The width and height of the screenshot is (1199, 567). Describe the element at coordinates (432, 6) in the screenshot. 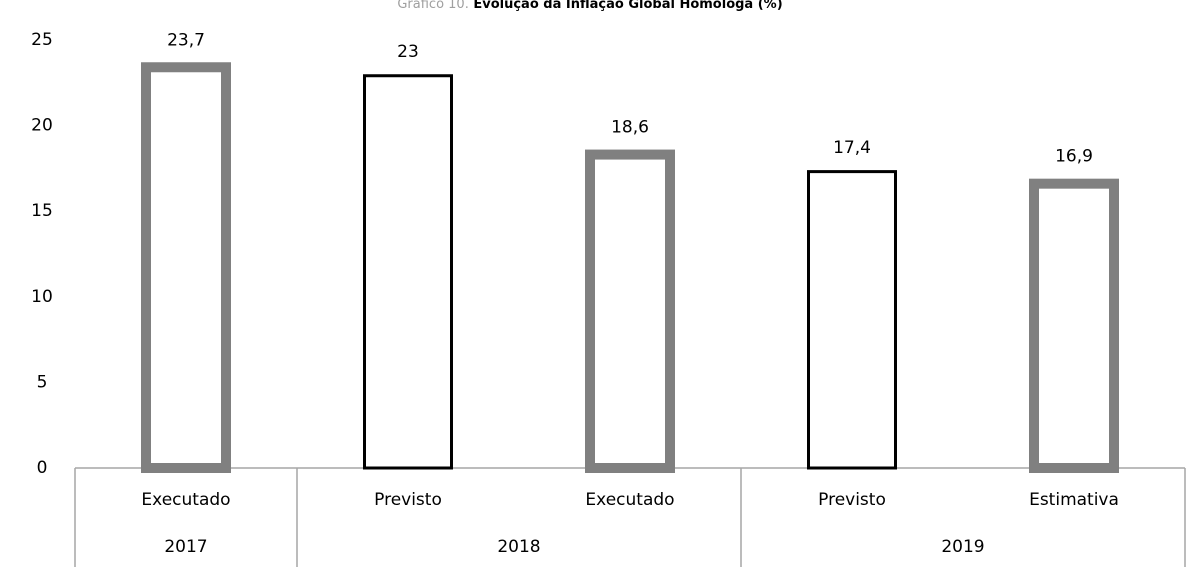

I see `title-prefix: Gráfico 10.` at that location.